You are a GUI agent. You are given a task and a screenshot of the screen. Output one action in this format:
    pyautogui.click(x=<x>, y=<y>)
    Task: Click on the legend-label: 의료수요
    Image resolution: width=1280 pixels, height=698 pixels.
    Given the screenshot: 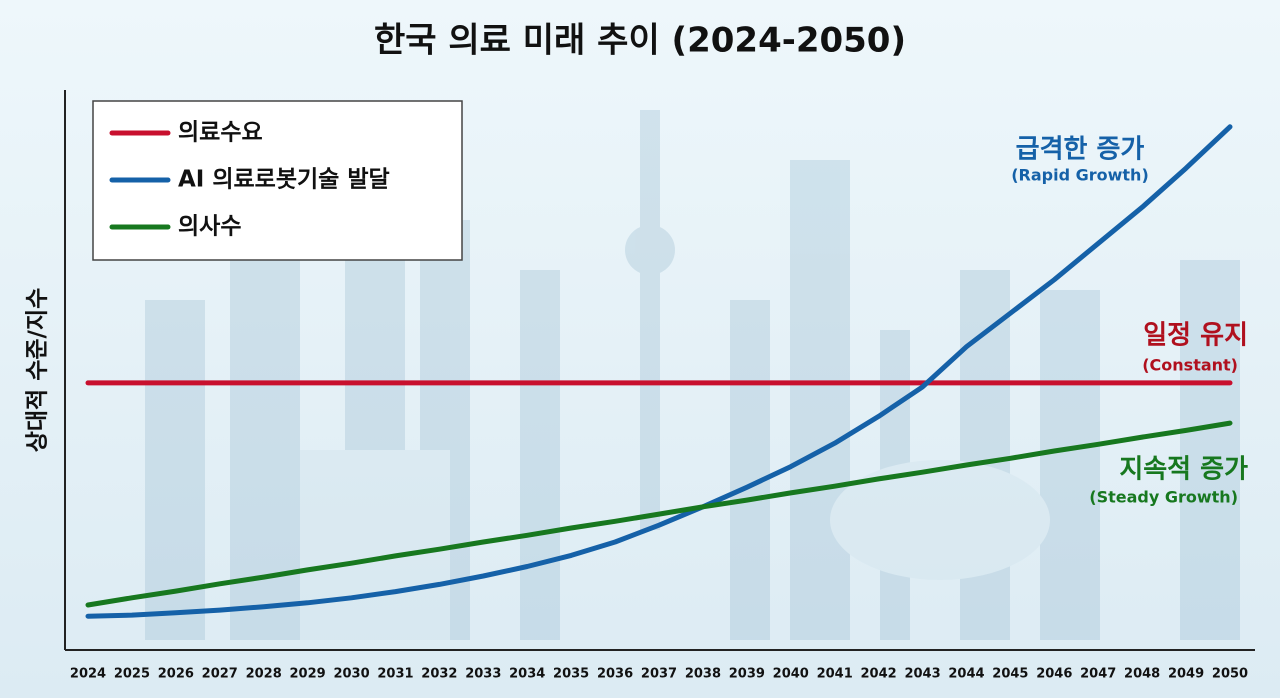 What is the action you would take?
    pyautogui.click(x=220, y=133)
    